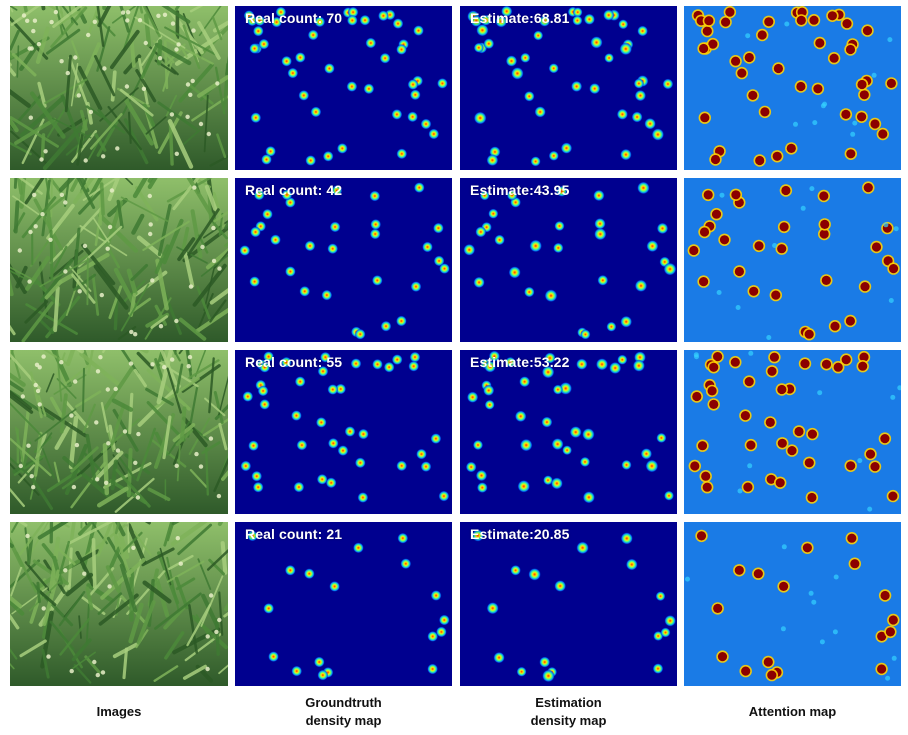 Image resolution: width=908 pixels, height=735 pixels. I want to click on caption-line: Groundtruth, so click(343, 702).